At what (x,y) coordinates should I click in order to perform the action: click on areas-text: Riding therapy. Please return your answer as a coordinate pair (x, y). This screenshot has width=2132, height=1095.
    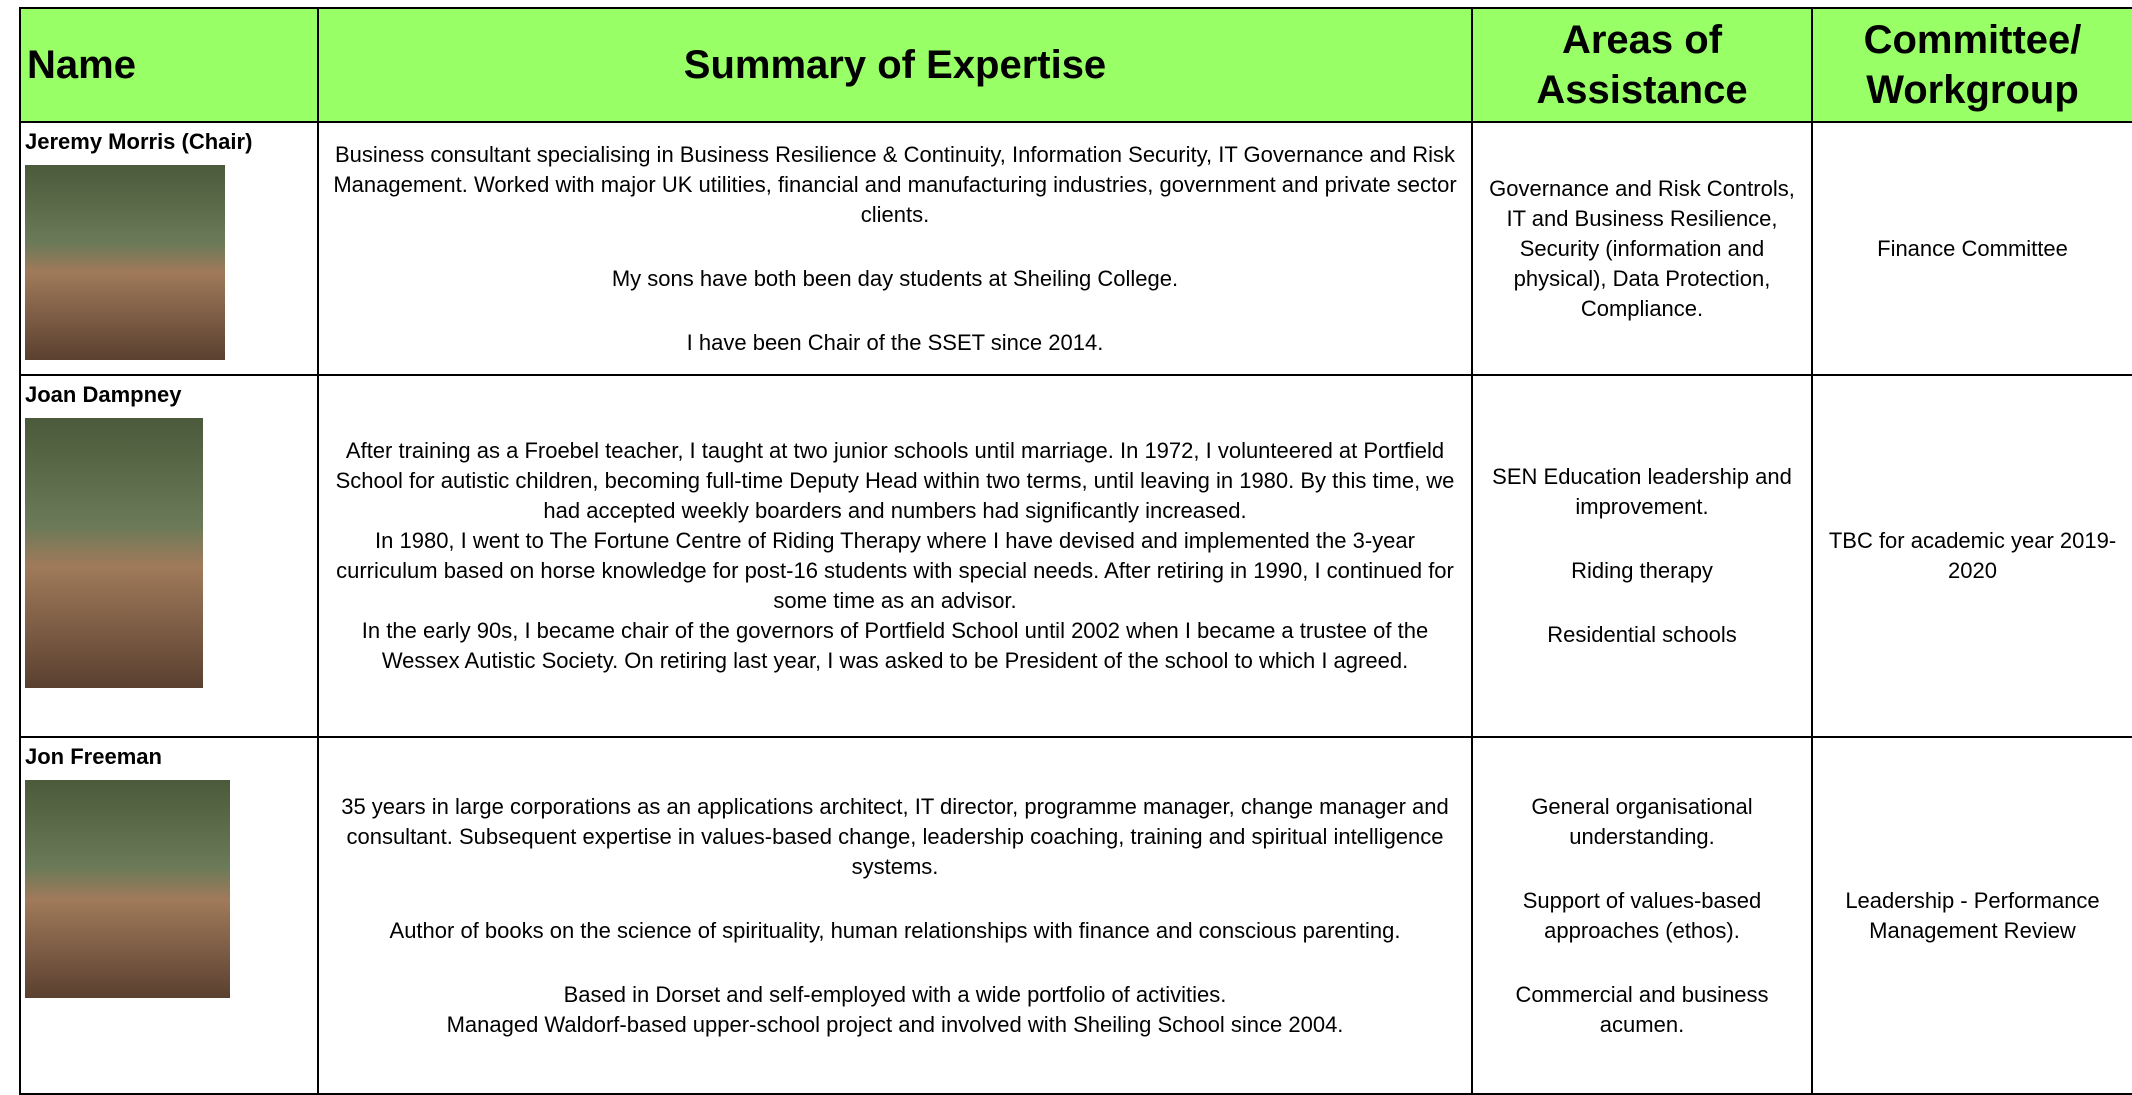
    Looking at the image, I should click on (1642, 570).